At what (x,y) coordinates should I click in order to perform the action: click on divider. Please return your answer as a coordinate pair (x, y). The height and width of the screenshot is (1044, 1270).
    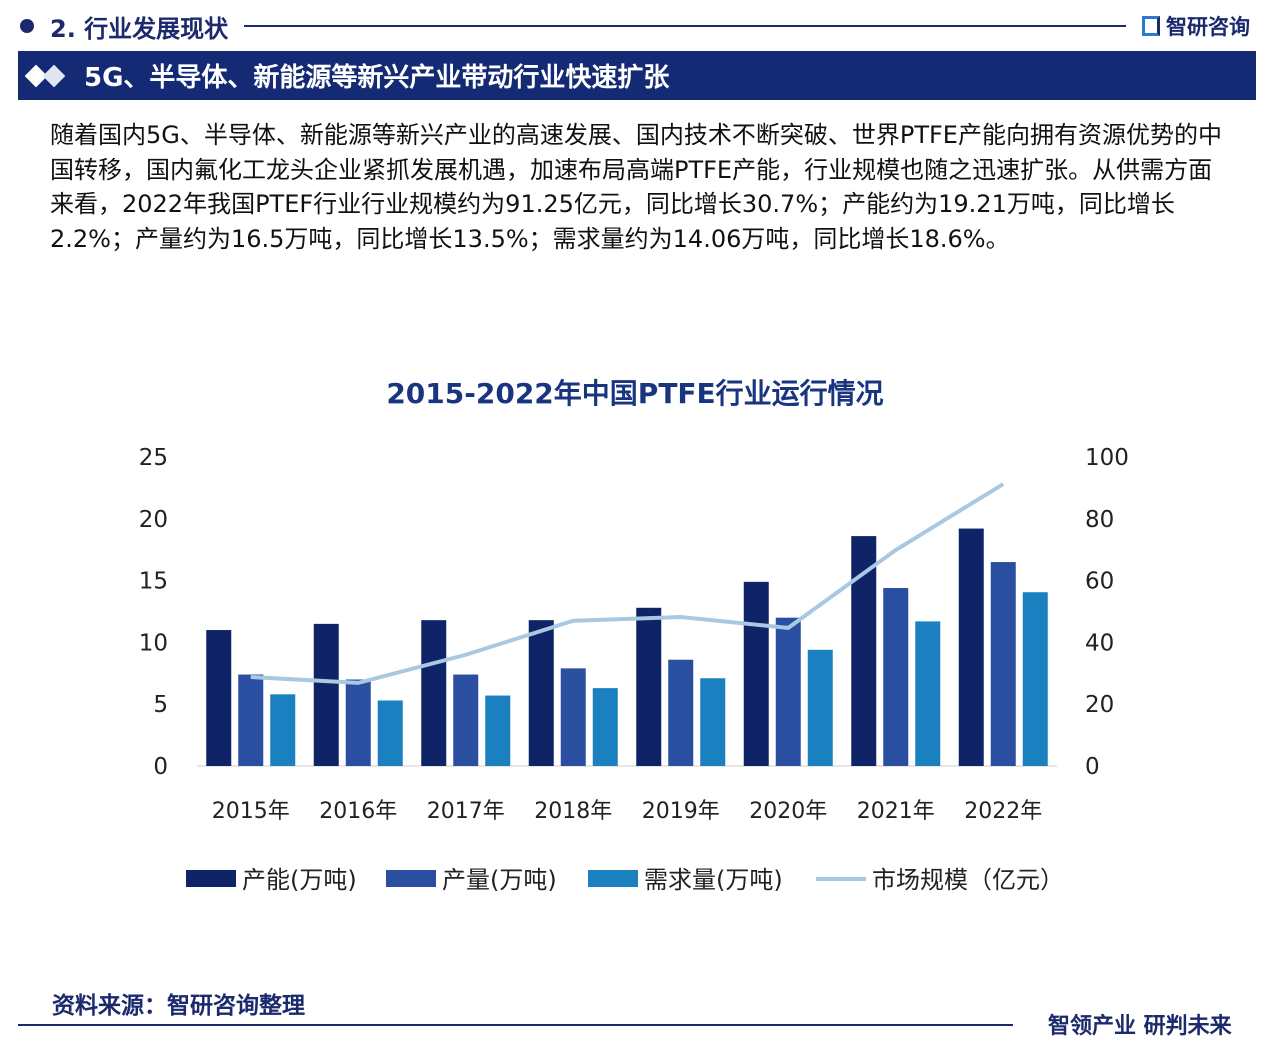
    Looking at the image, I should click on (685, 26).